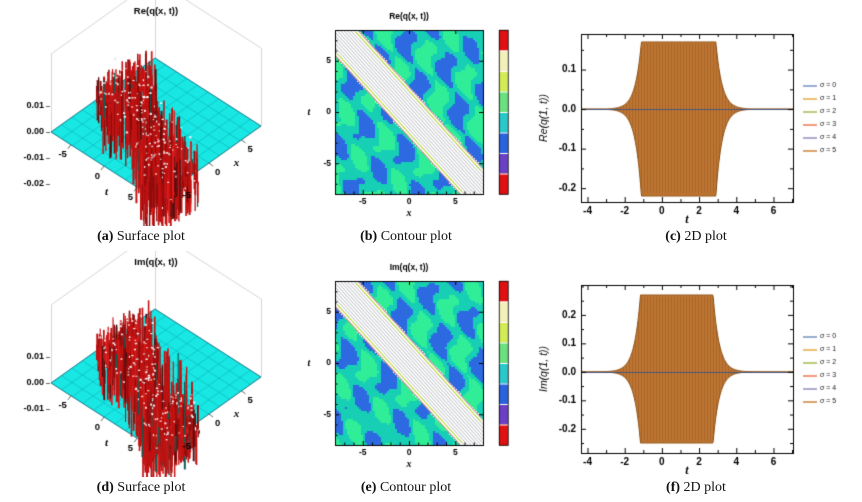 This screenshot has height=502, width=862. I want to click on panel-b: (b) Contour plot, so click(406, 125).